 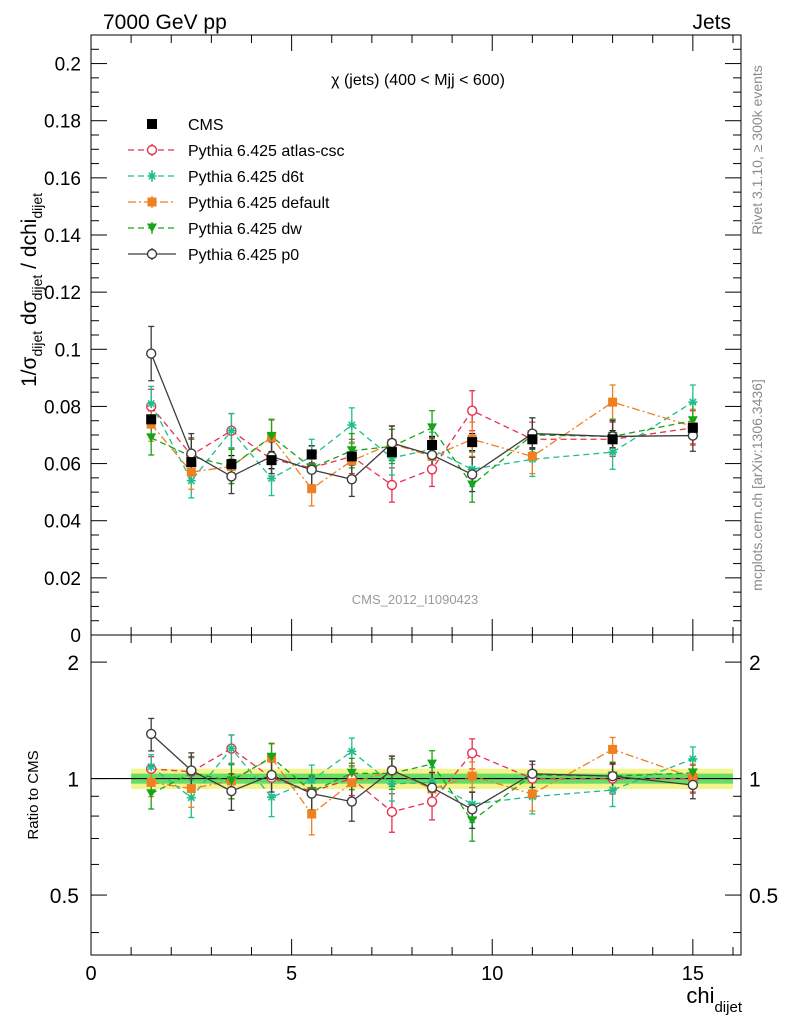 I want to click on y-axis-label-part: dσ, so click(x=29, y=315).